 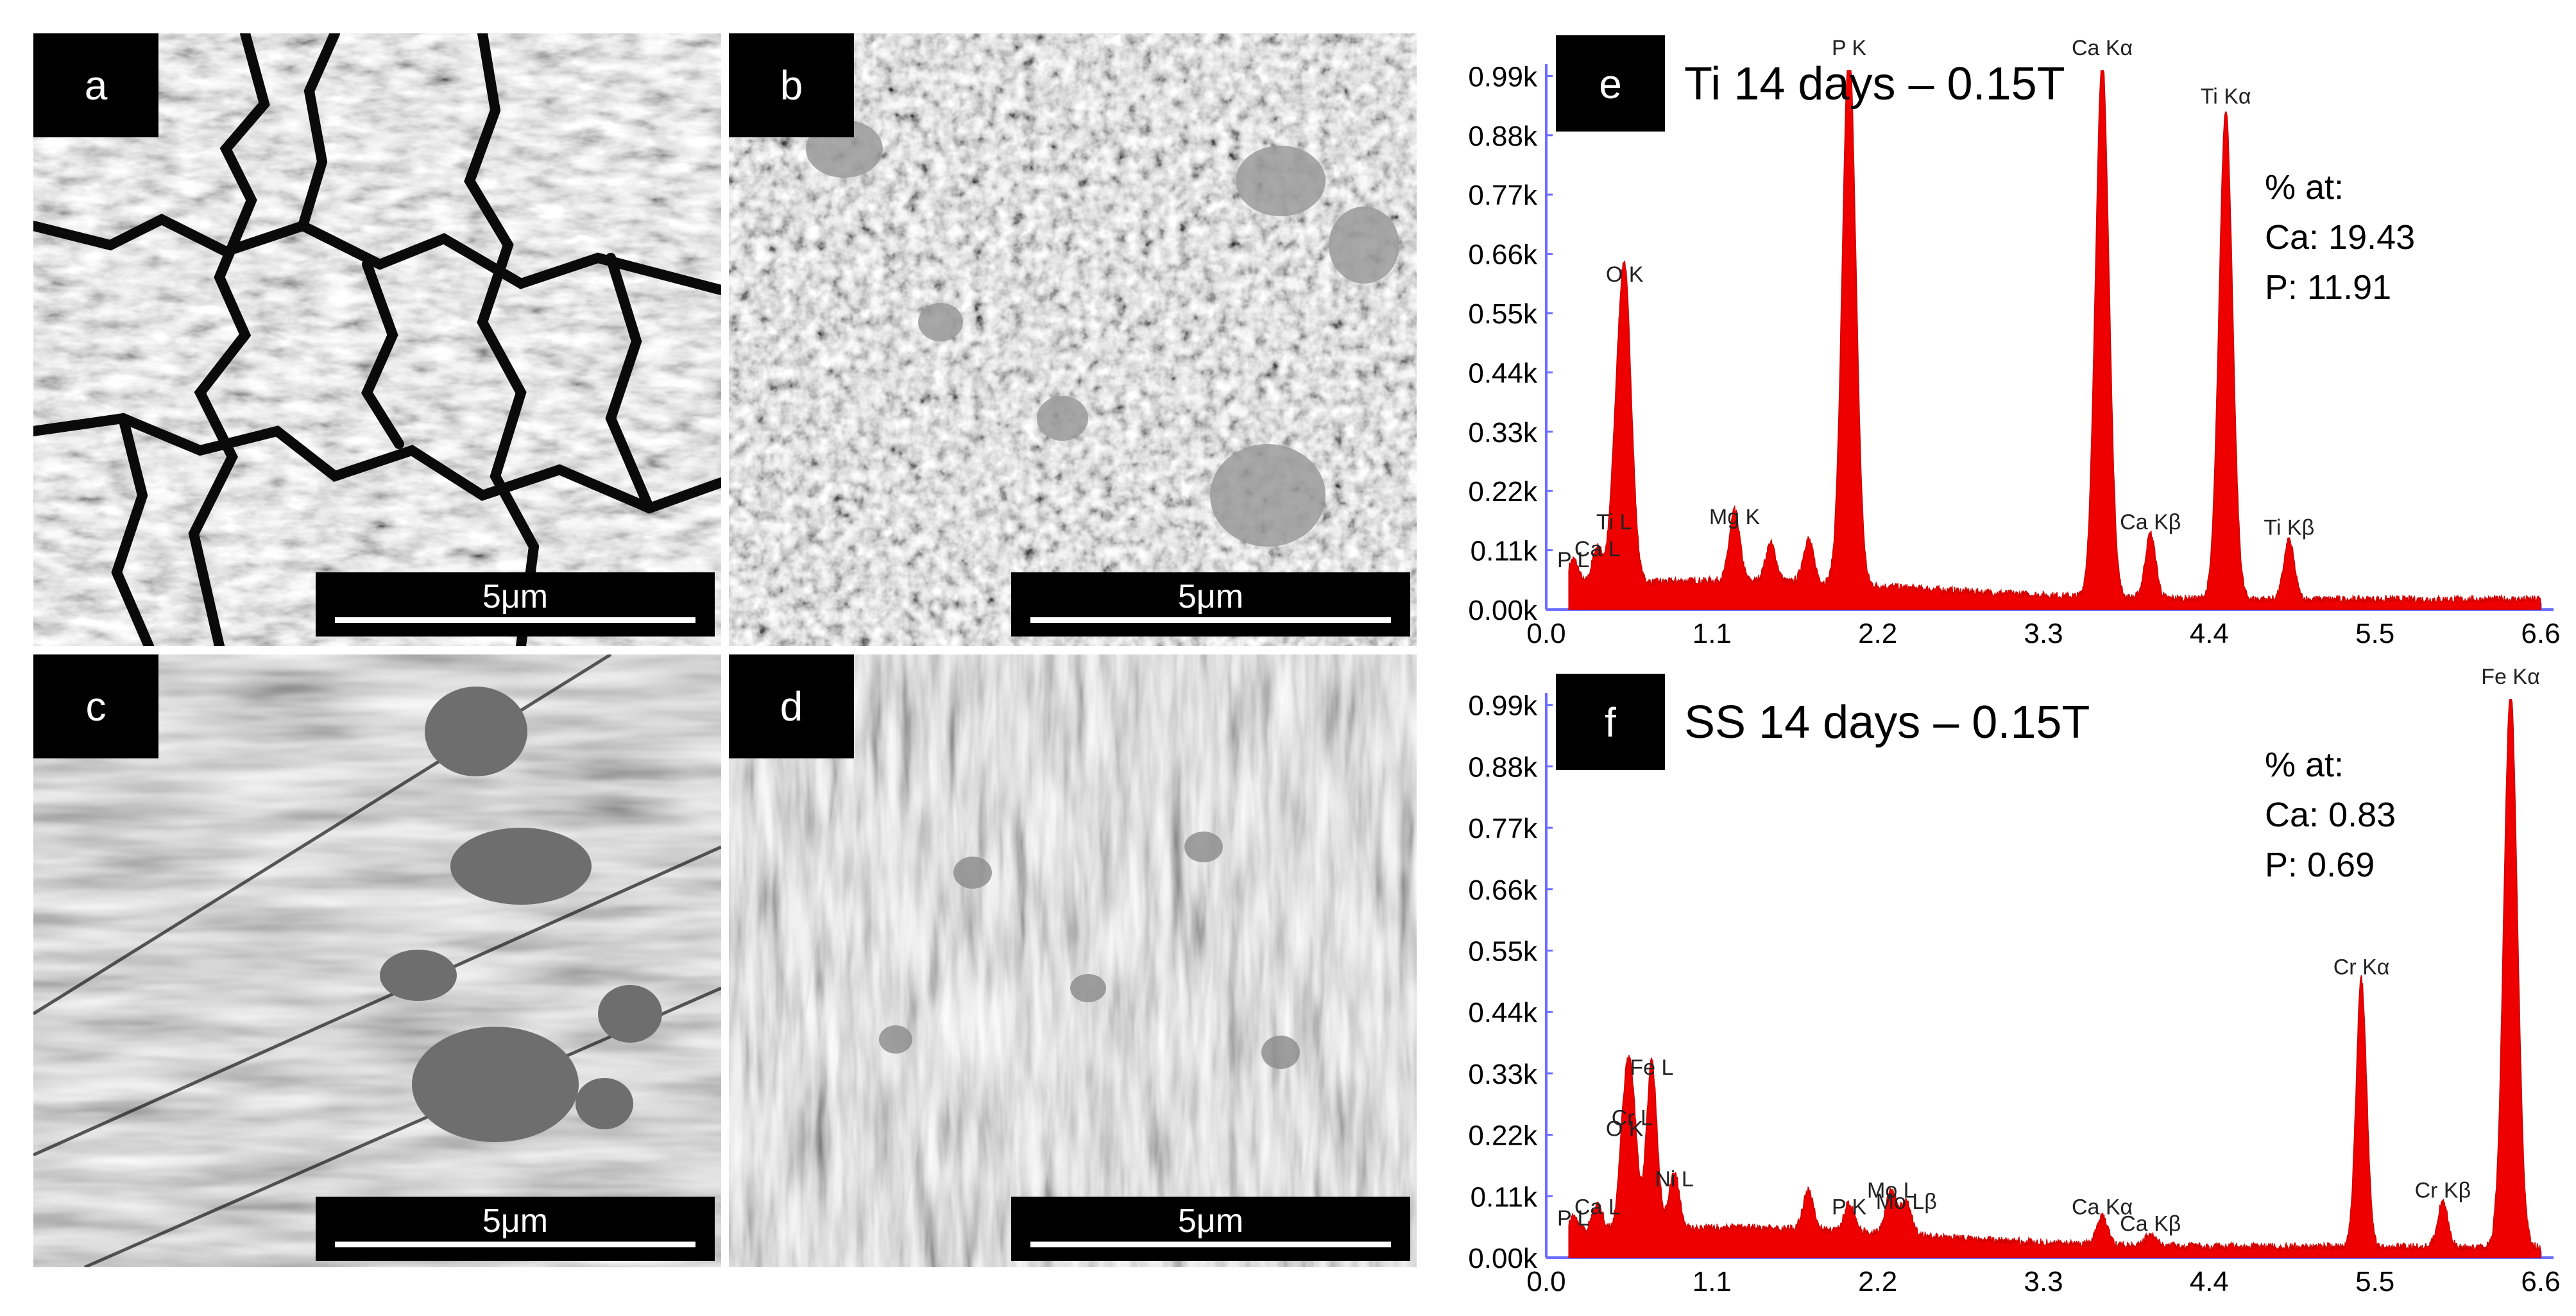 I want to click on panel-letter-f: f, so click(x=1611, y=723).